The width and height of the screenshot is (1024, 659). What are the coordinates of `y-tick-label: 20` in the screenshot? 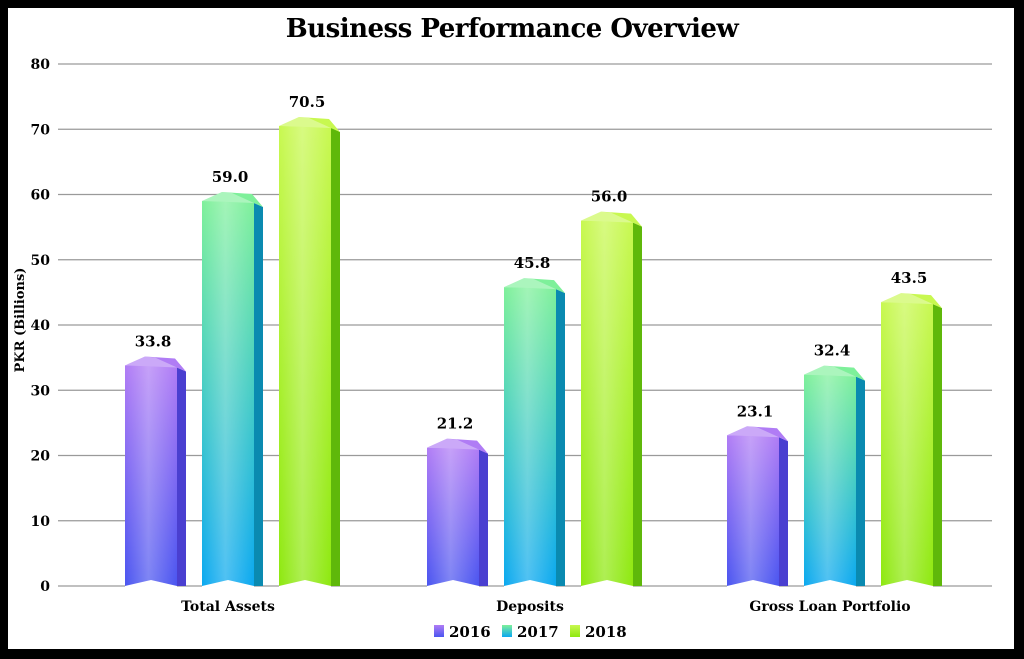 It's located at (41, 457).